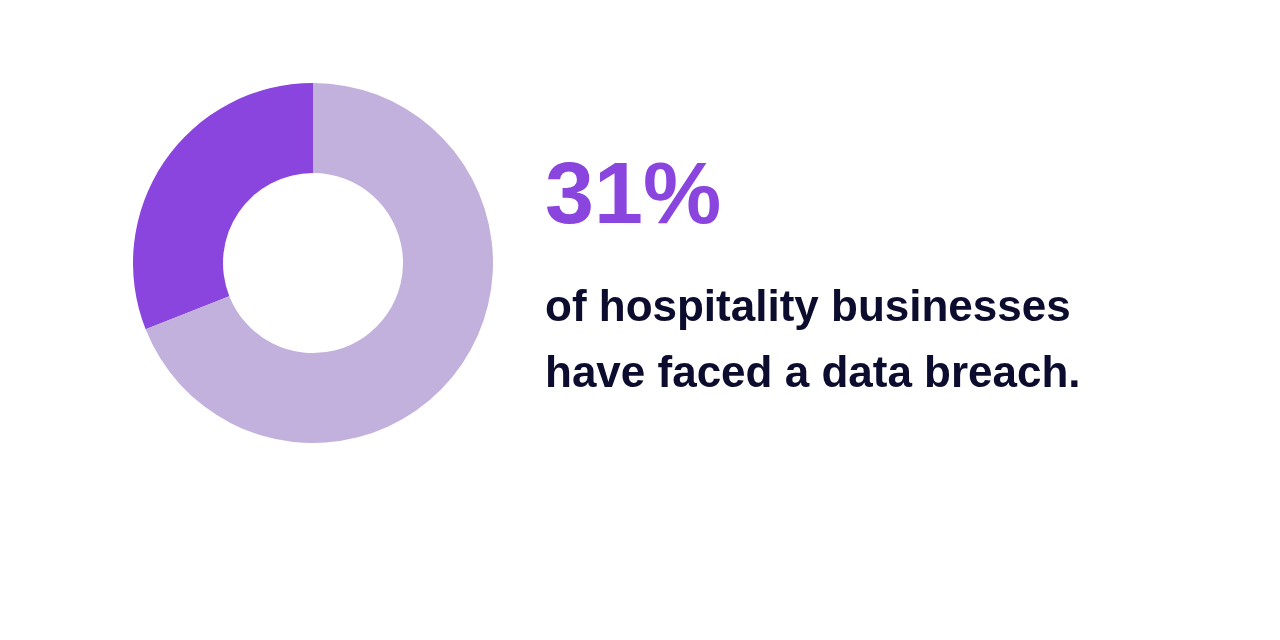  What do you see at coordinates (223, 206) in the screenshot?
I see `donut-slice` at bounding box center [223, 206].